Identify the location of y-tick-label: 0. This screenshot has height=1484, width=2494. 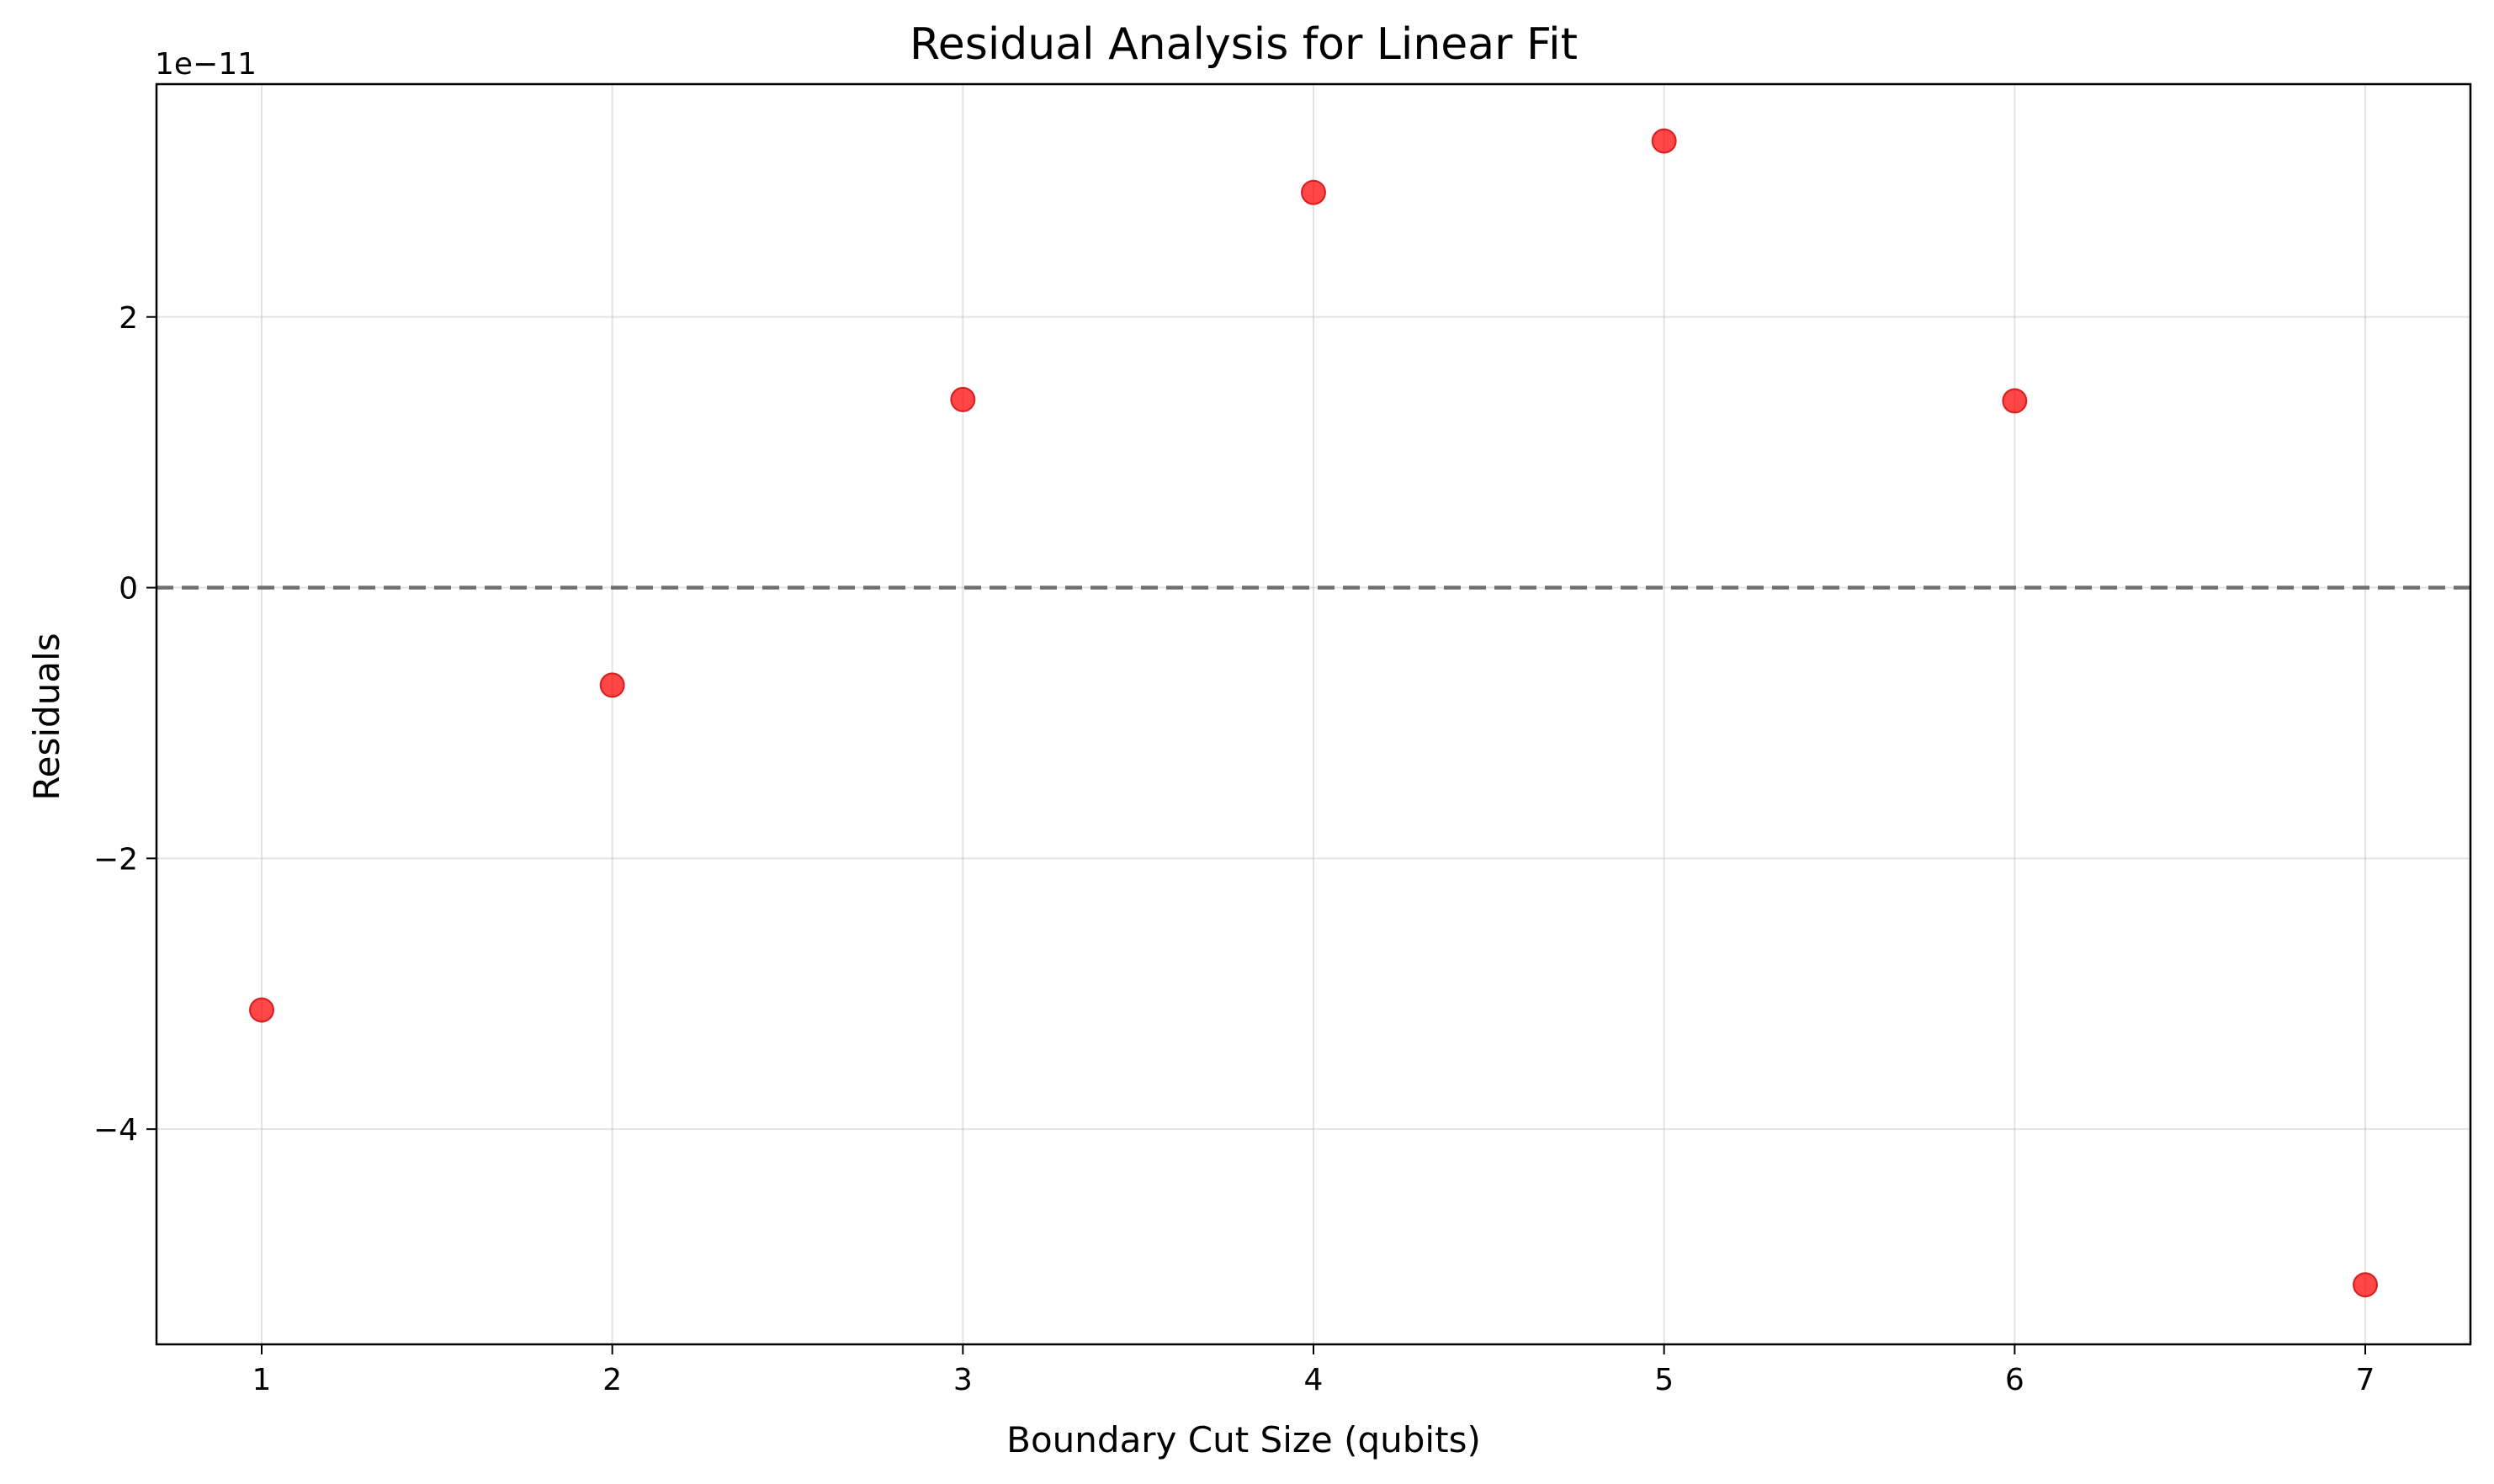
(128, 589).